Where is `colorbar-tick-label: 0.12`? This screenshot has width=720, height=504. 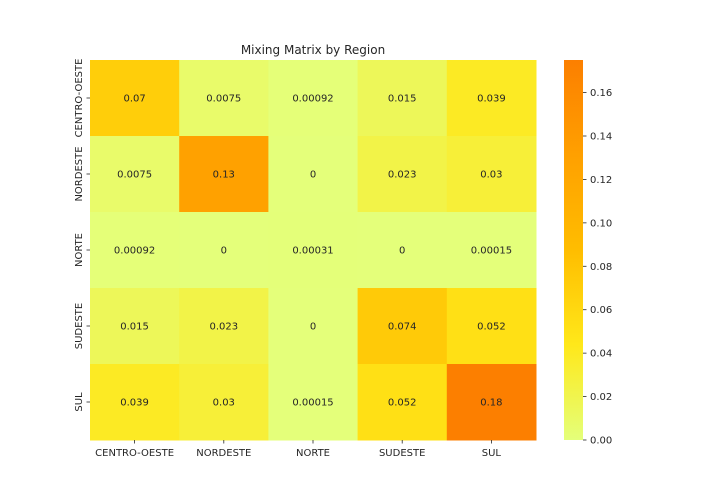 colorbar-tick-label: 0.12 is located at coordinates (601, 180).